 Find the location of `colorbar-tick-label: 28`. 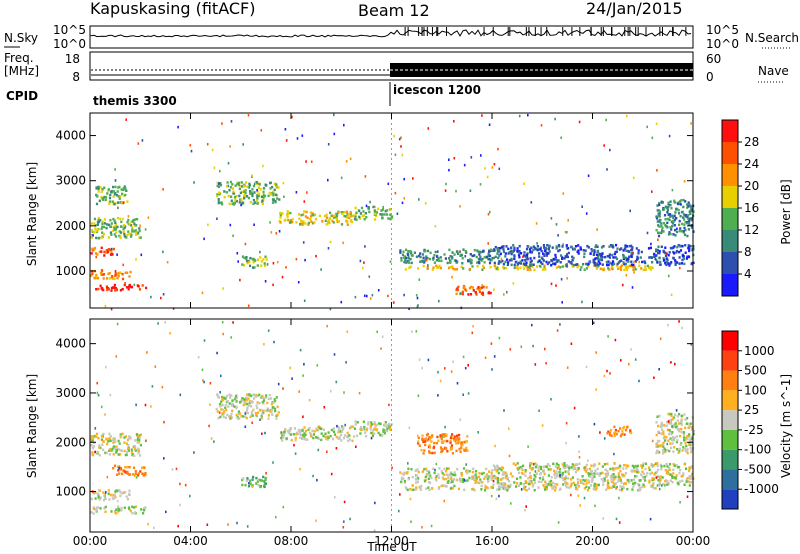

colorbar-tick-label: 28 is located at coordinates (751, 142).